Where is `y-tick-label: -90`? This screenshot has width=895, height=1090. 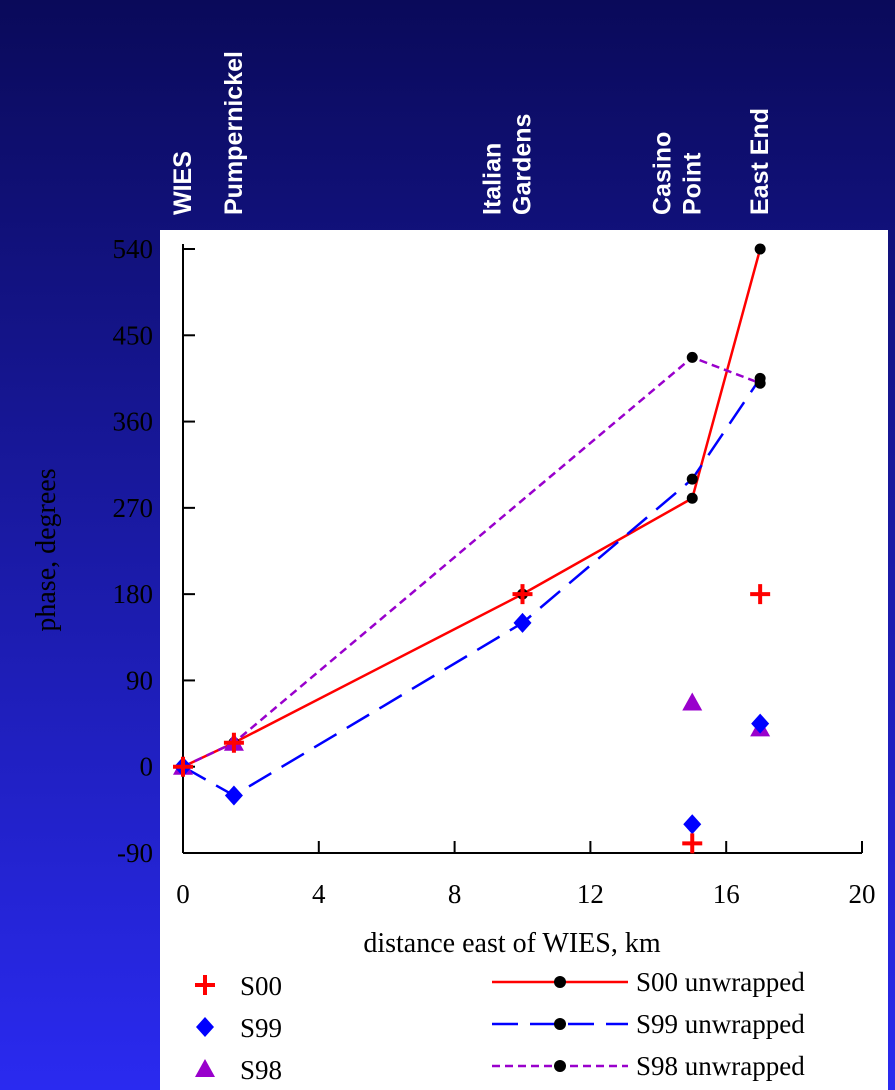
y-tick-label: -90 is located at coordinates (135, 853).